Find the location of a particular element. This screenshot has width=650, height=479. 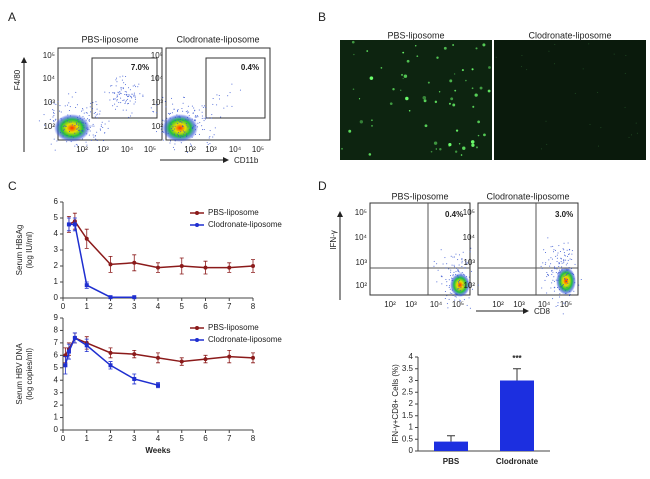

significance: *** is located at coordinates (517, 358).